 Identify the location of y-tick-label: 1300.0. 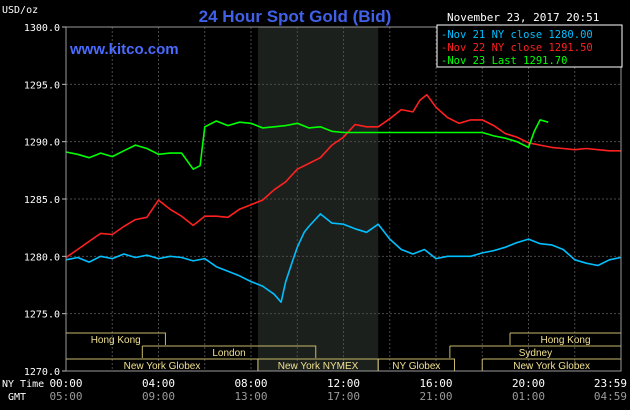
(42, 28).